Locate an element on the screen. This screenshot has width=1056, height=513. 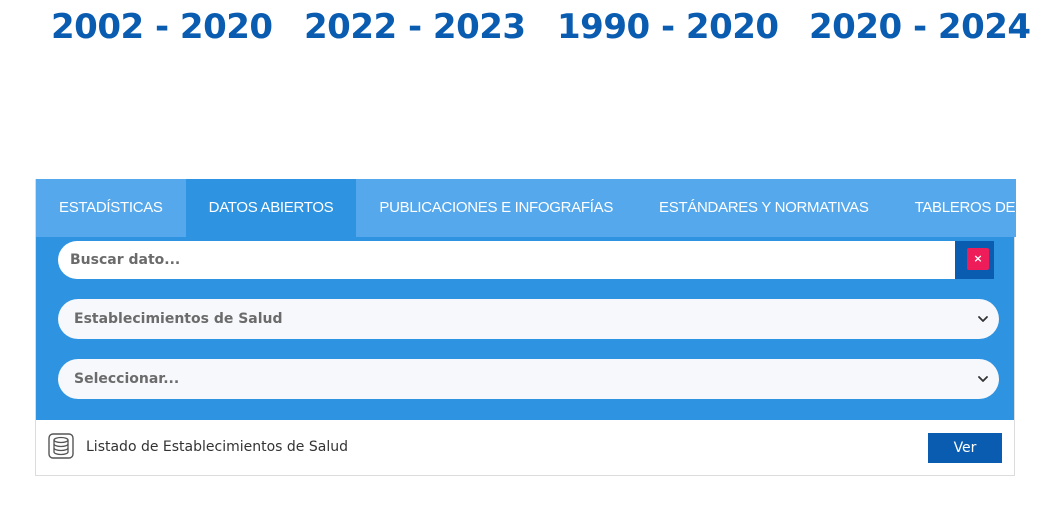
tab-estadisticas: ESTADÍSTICAS is located at coordinates (111, 207).